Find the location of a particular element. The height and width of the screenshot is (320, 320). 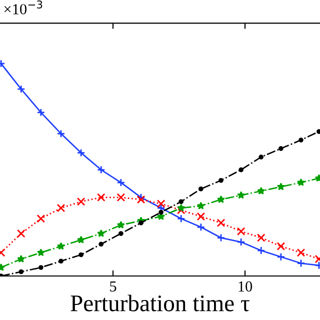

x-tick-label: 10 is located at coordinates (245, 286).